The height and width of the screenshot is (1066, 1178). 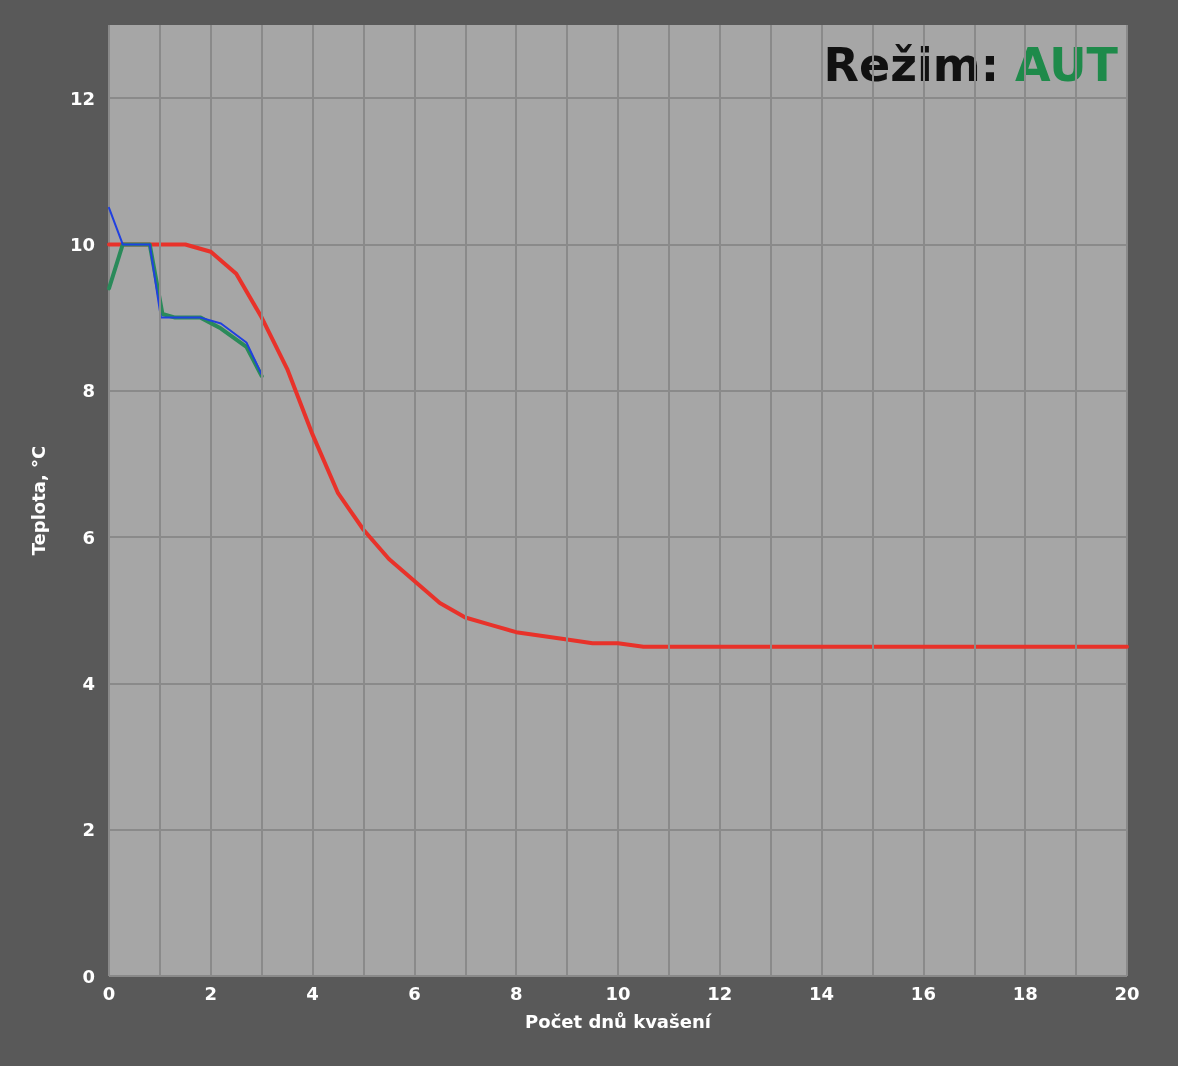 What do you see at coordinates (38, 500) in the screenshot?
I see `y-axis-title: Teplota, °C` at bounding box center [38, 500].